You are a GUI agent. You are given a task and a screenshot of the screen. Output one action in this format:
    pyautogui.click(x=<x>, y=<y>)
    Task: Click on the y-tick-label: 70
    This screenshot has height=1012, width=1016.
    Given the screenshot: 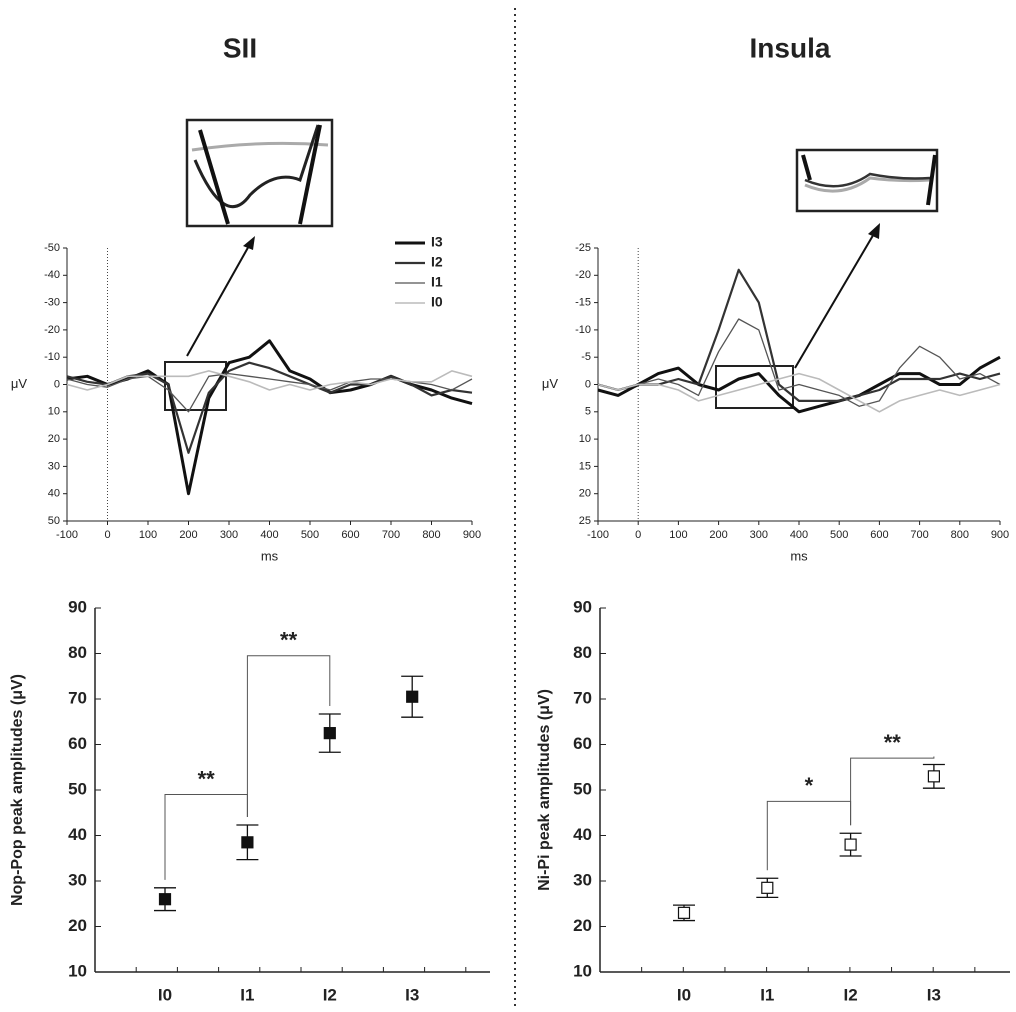 What is the action you would take?
    pyautogui.click(x=77, y=697)
    